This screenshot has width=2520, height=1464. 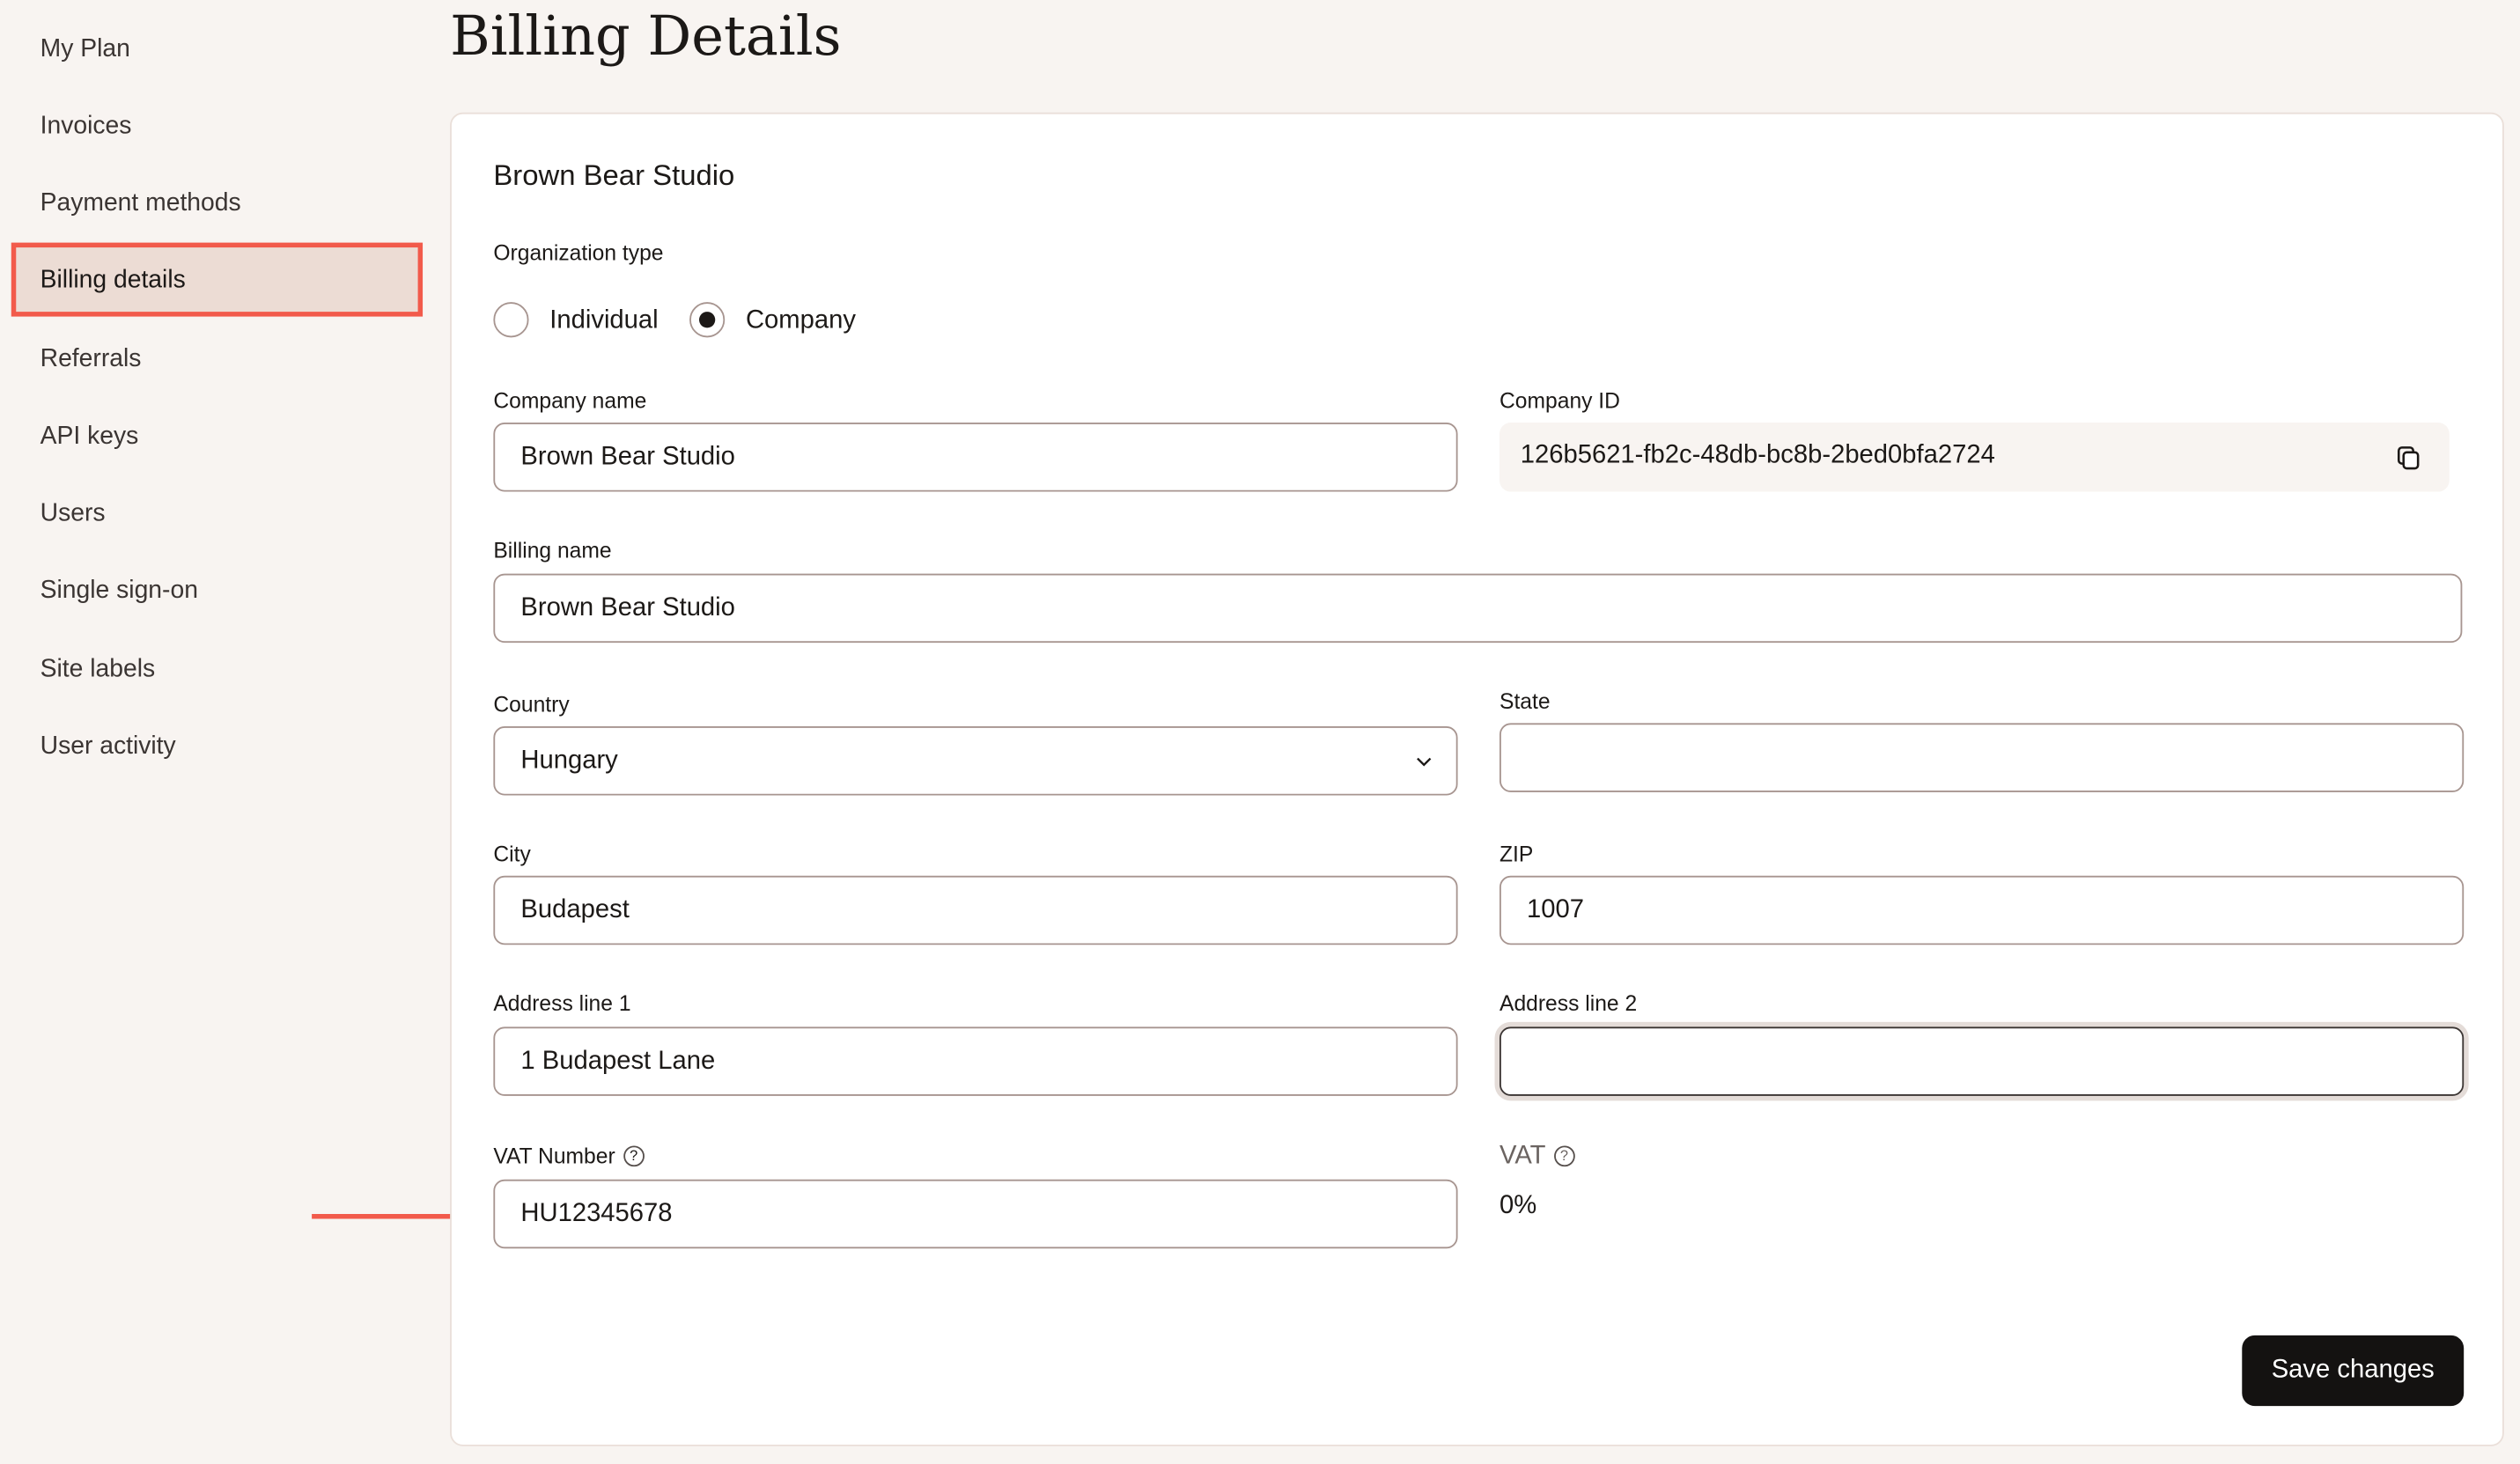 What do you see at coordinates (91, 359) in the screenshot?
I see `sidebar-item-referrals: Referrals` at bounding box center [91, 359].